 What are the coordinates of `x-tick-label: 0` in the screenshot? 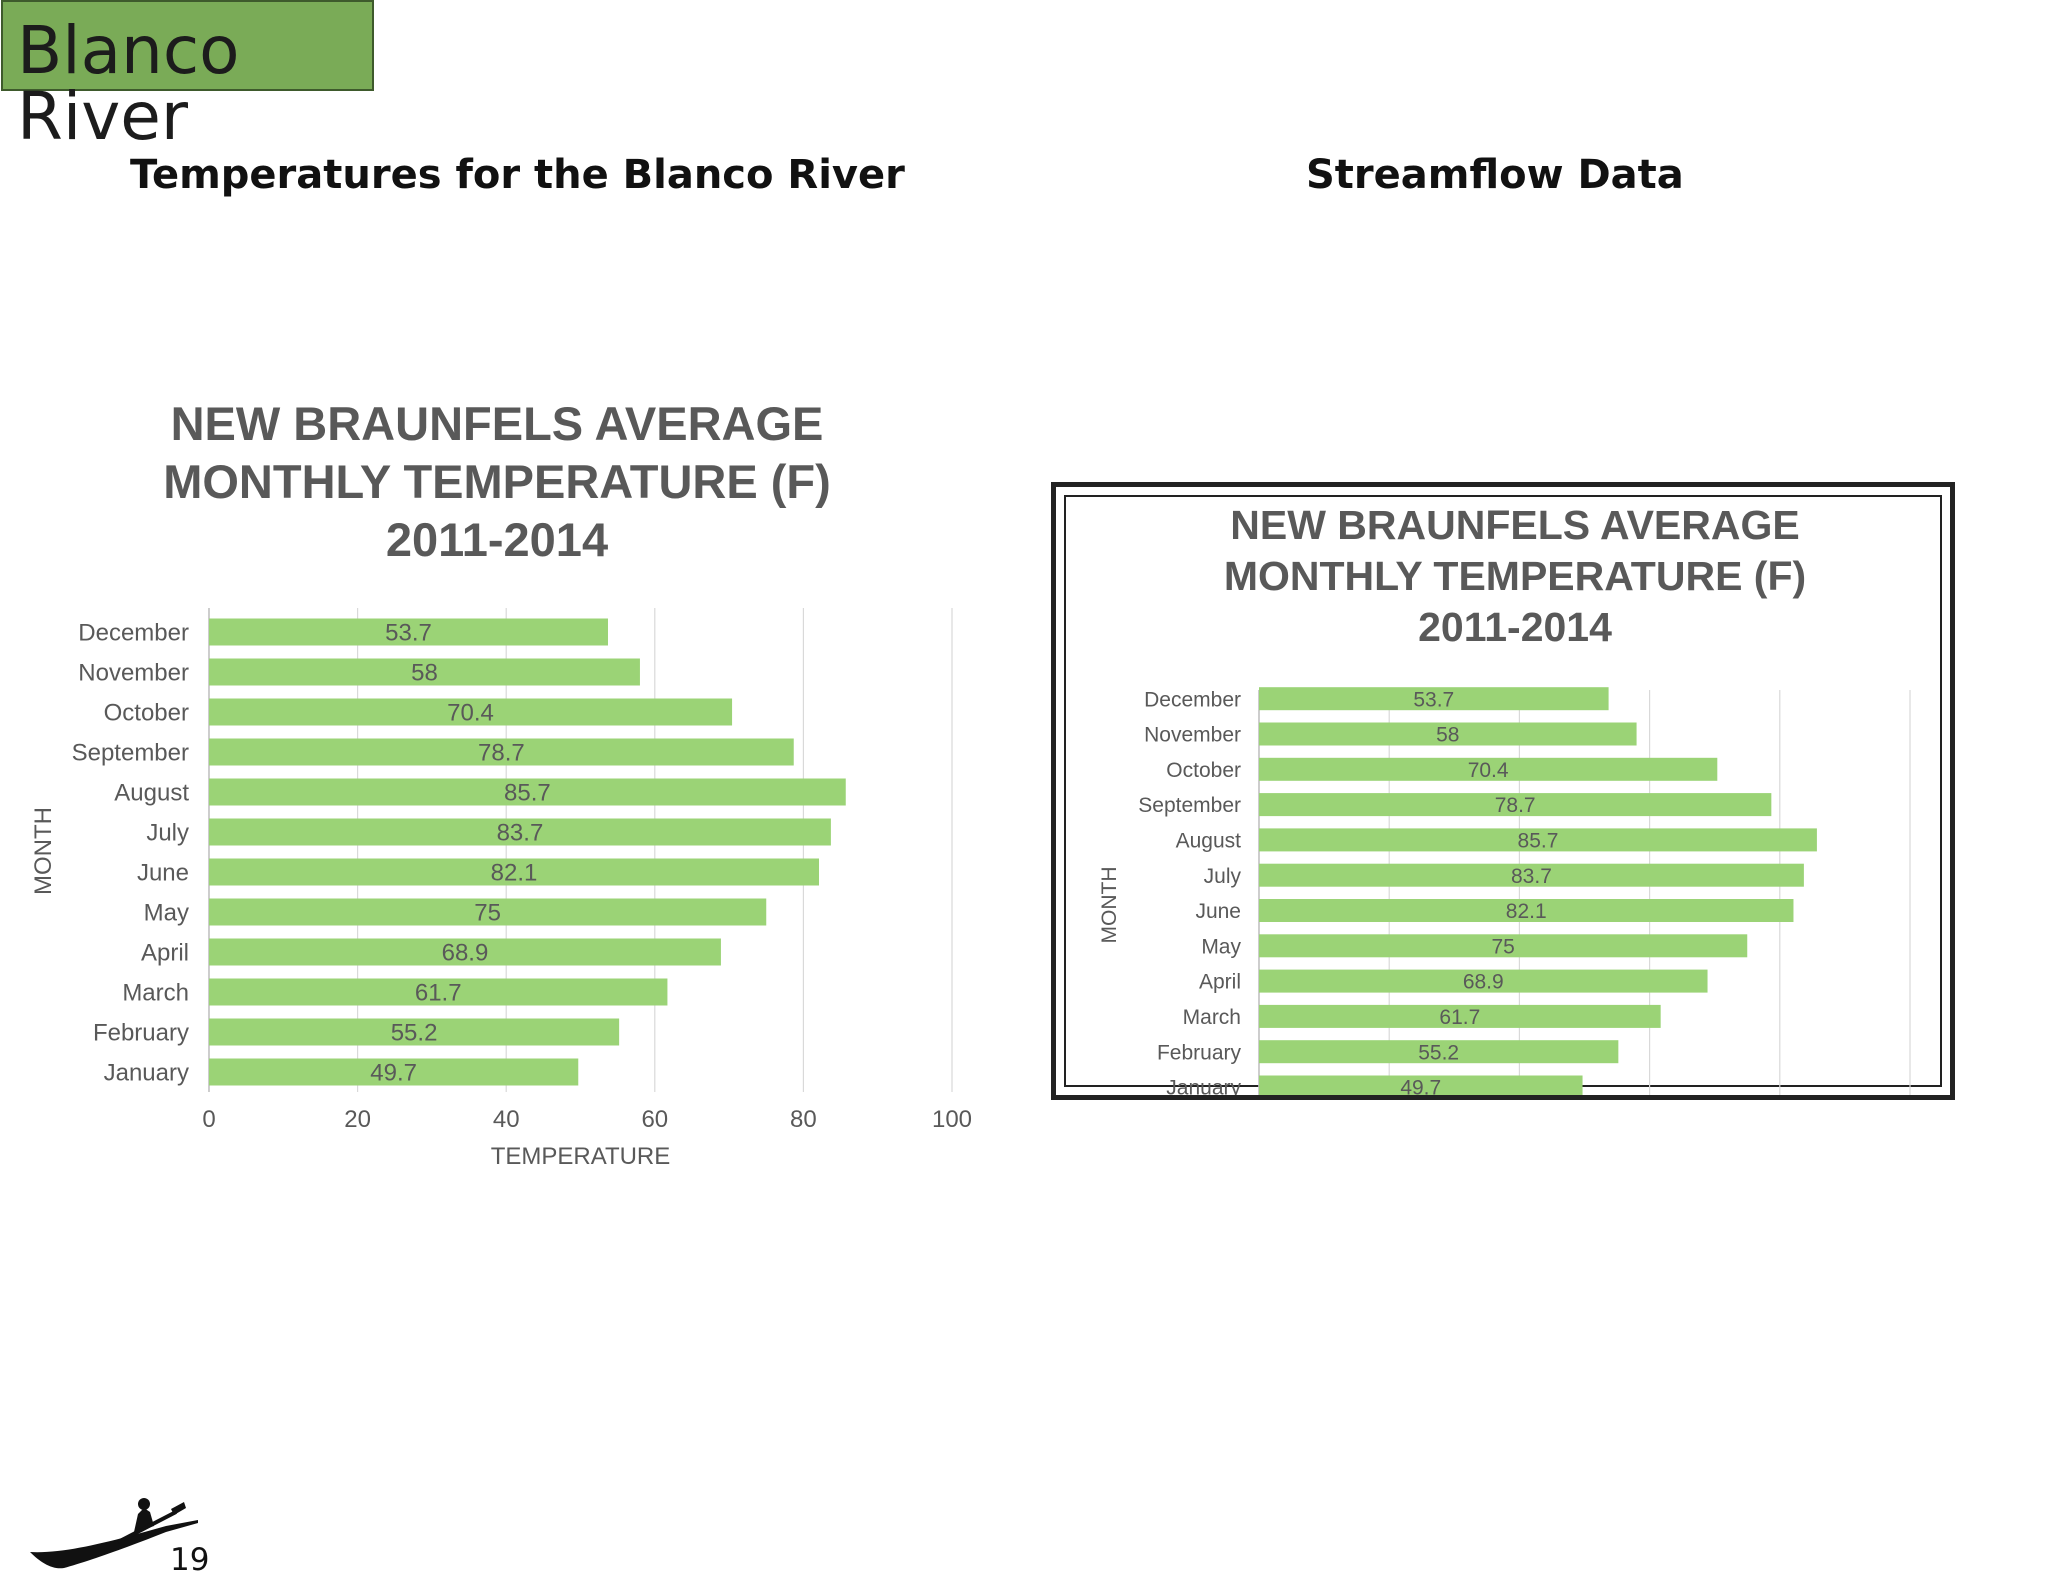 It's located at (208, 1119).